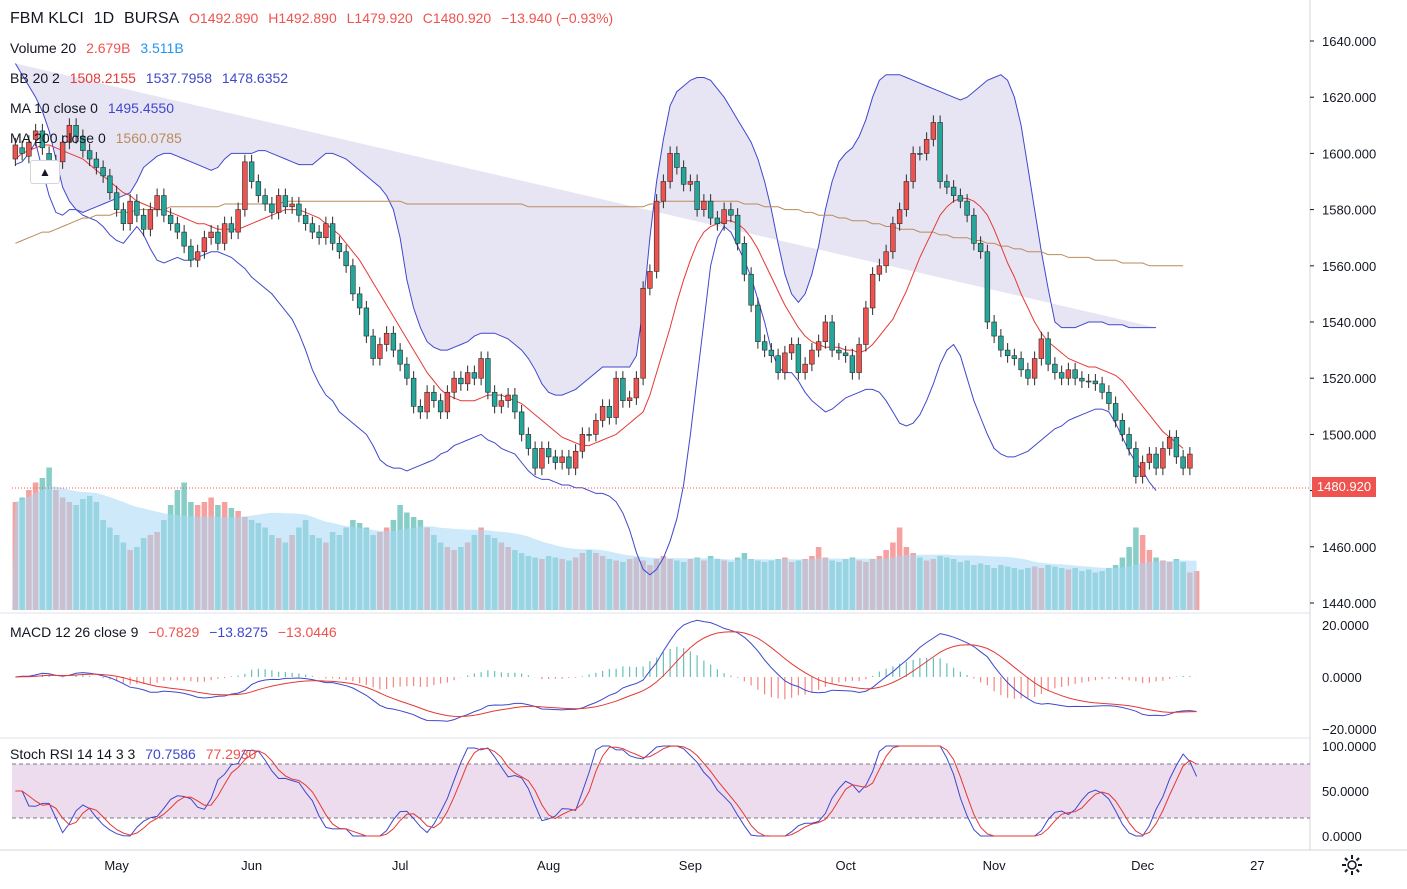  Describe the element at coordinates (45, 172) in the screenshot. I see `collapse-legend-button: ▲` at that location.